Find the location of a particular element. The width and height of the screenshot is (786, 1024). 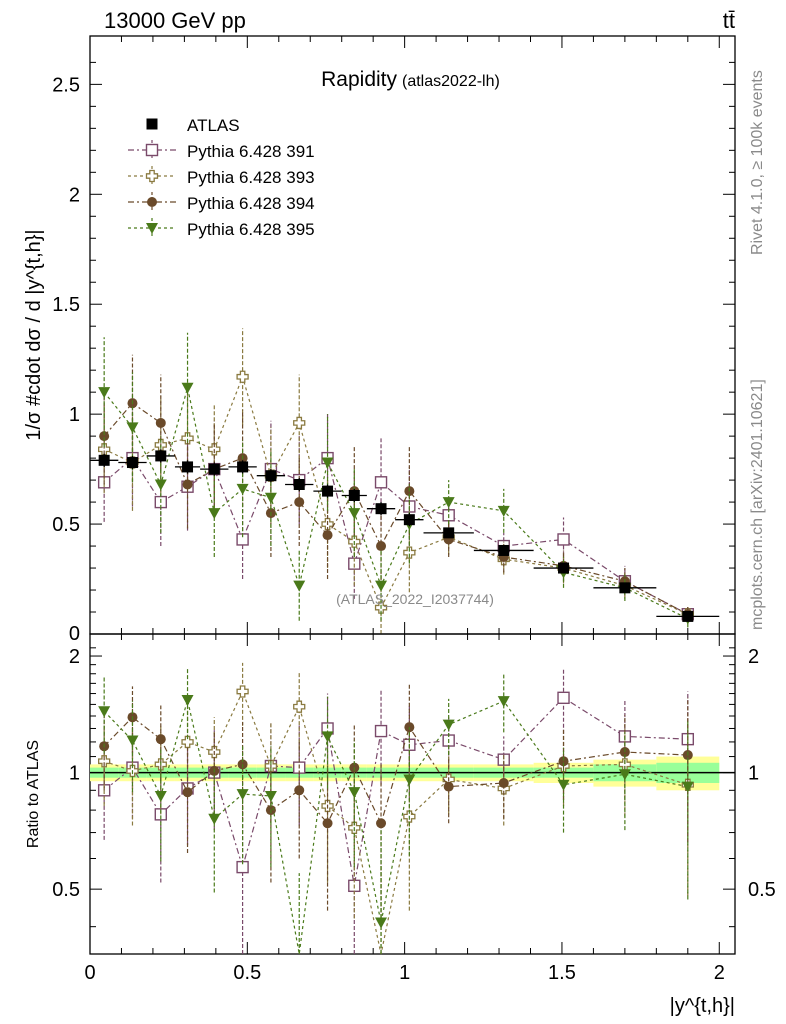

series-3-point is located at coordinates (160, 422).